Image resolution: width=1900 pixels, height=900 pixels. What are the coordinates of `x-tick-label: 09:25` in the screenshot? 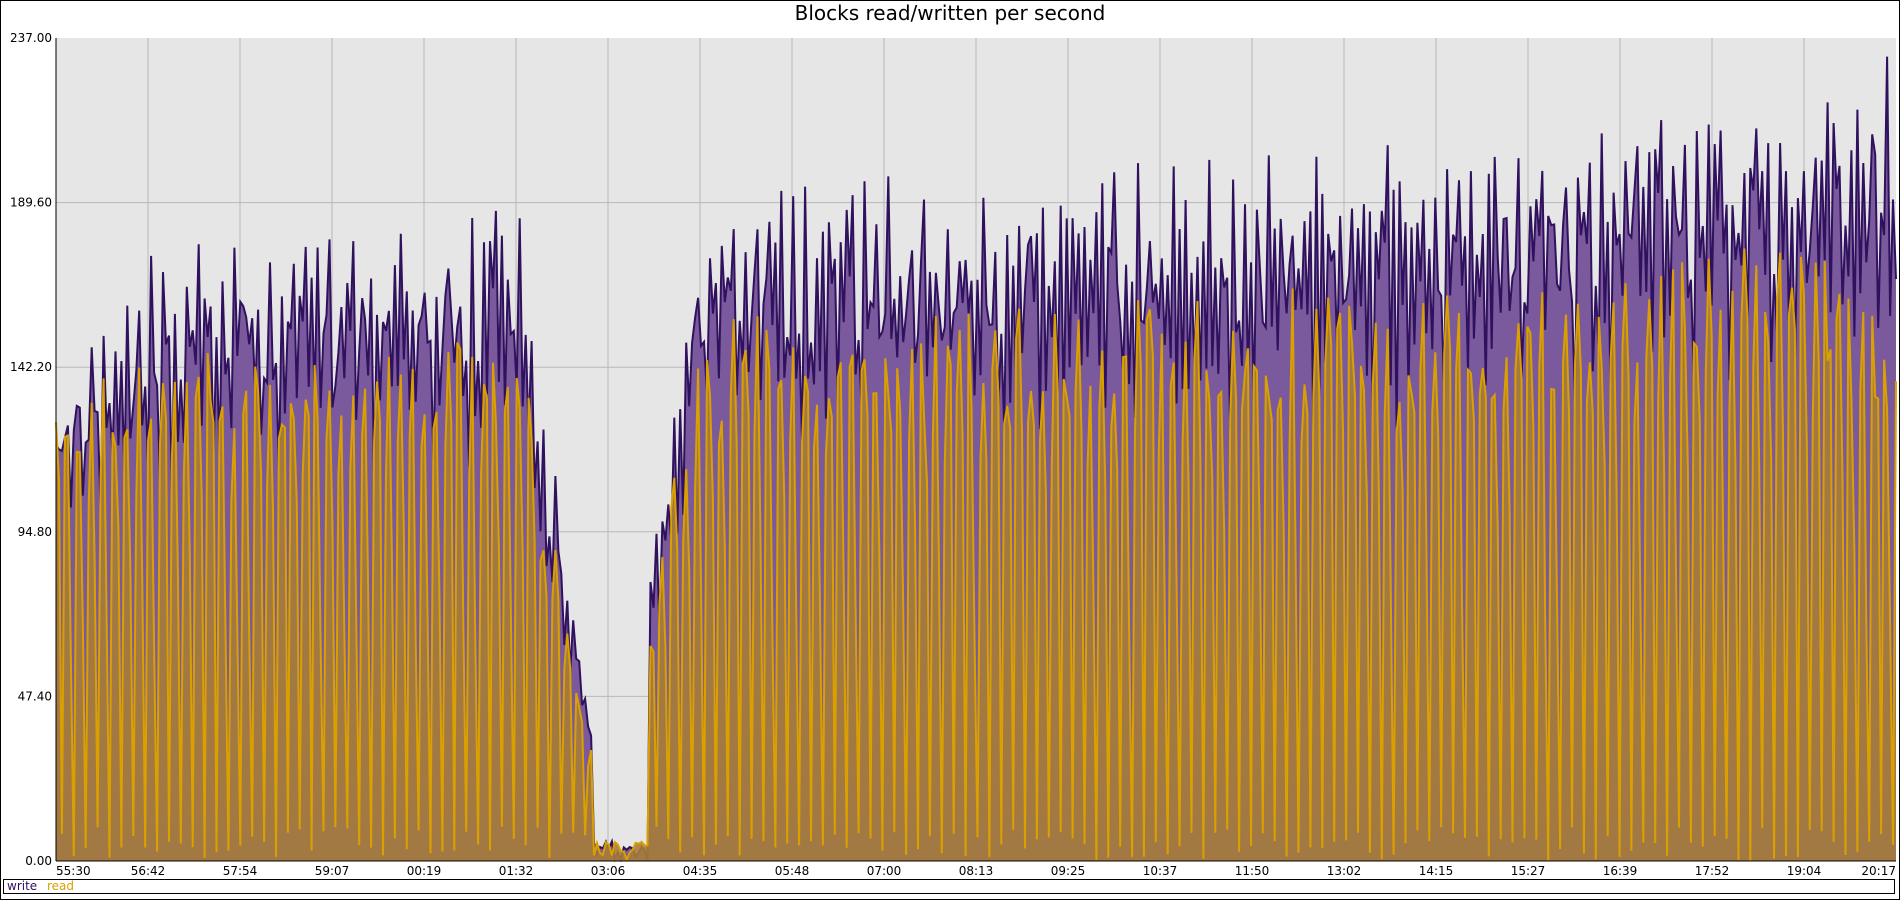 It's located at (1068, 871).